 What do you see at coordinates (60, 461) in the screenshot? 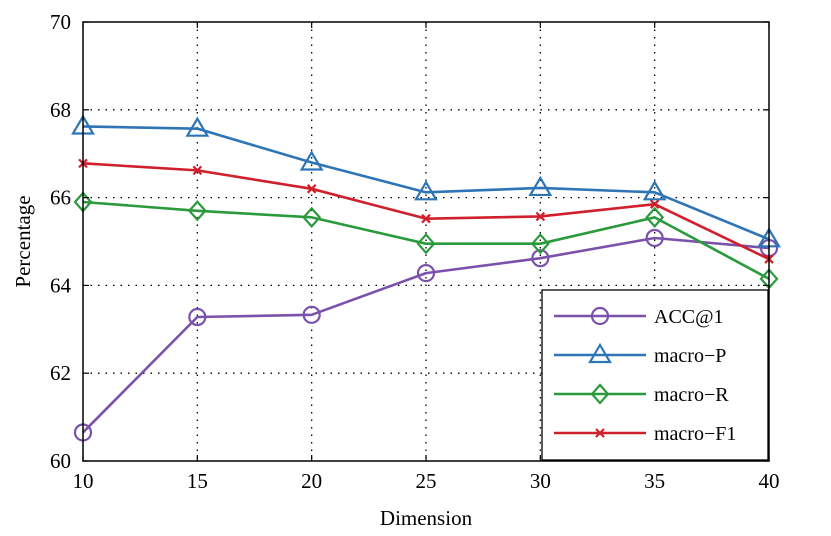
I see `y-tick-label: 60` at bounding box center [60, 461].